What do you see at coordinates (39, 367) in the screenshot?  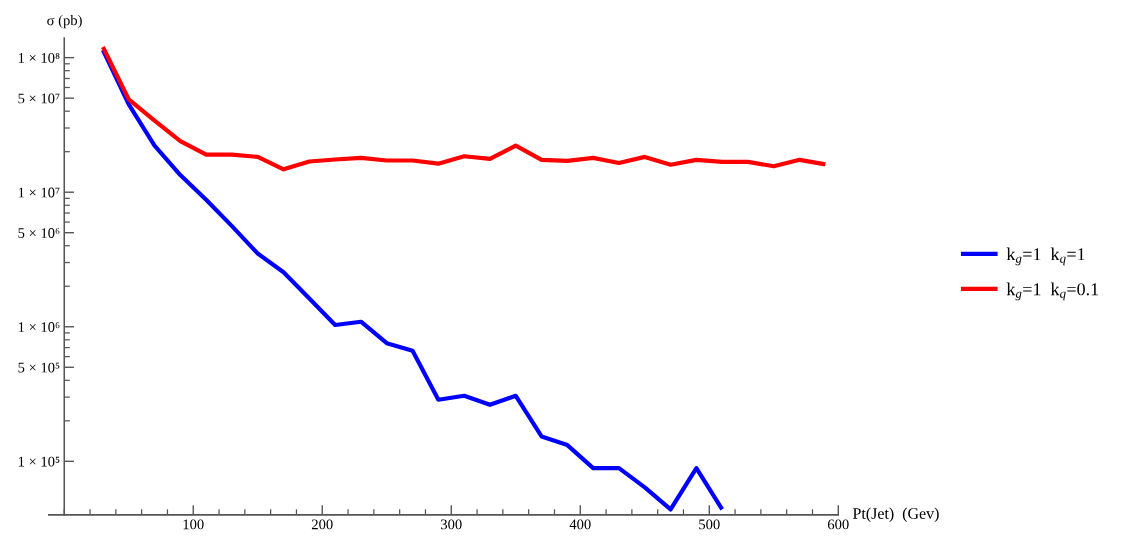 I see `y-tick-label: 5 × 10⁵` at bounding box center [39, 367].